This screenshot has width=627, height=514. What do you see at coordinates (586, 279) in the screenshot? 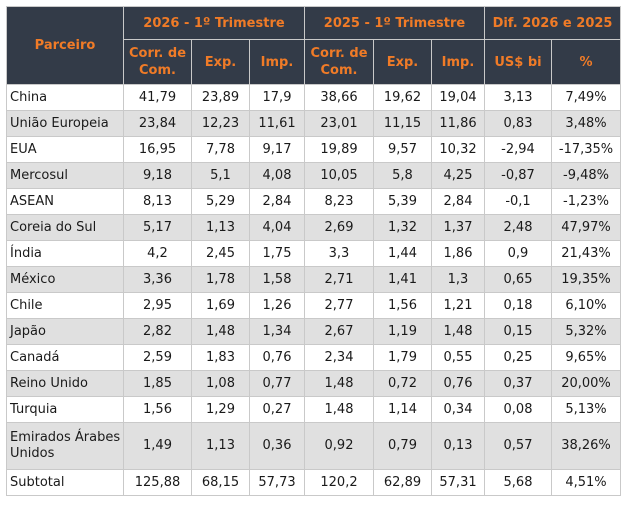
I see `cell-pct-diff: 19,35%` at bounding box center [586, 279].